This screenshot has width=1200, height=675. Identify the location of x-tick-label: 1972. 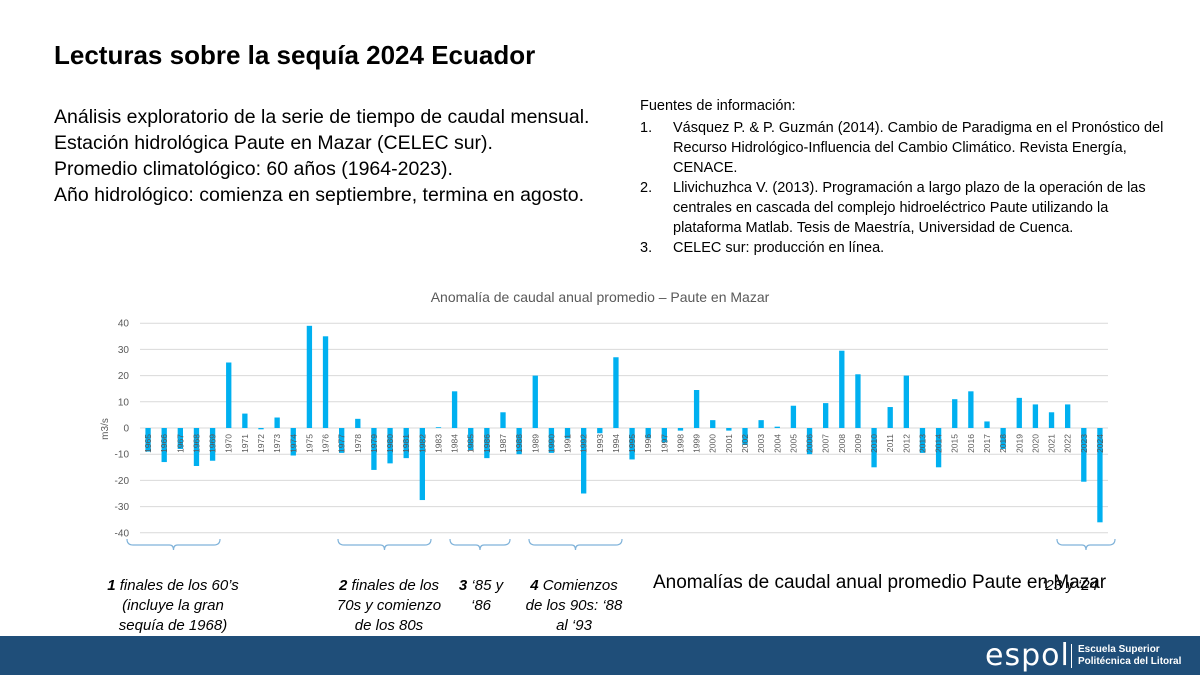
(261, 443).